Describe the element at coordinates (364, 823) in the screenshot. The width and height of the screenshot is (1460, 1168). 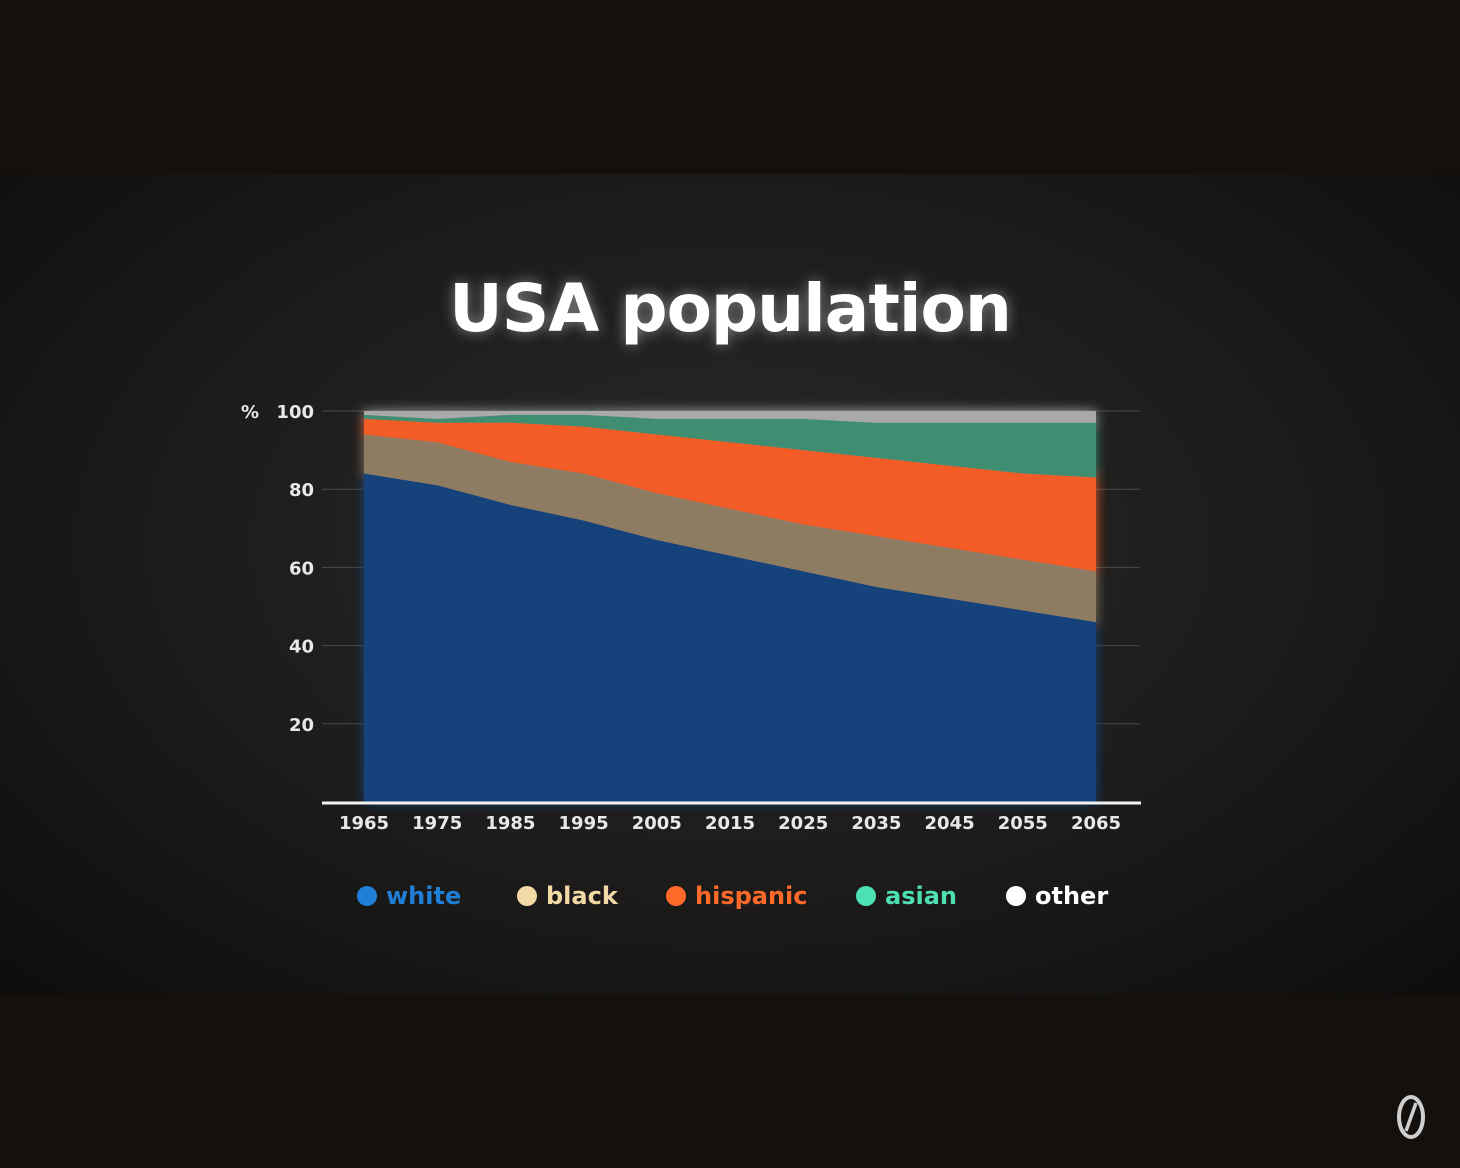
I see `x-tick-label: 1965` at that location.